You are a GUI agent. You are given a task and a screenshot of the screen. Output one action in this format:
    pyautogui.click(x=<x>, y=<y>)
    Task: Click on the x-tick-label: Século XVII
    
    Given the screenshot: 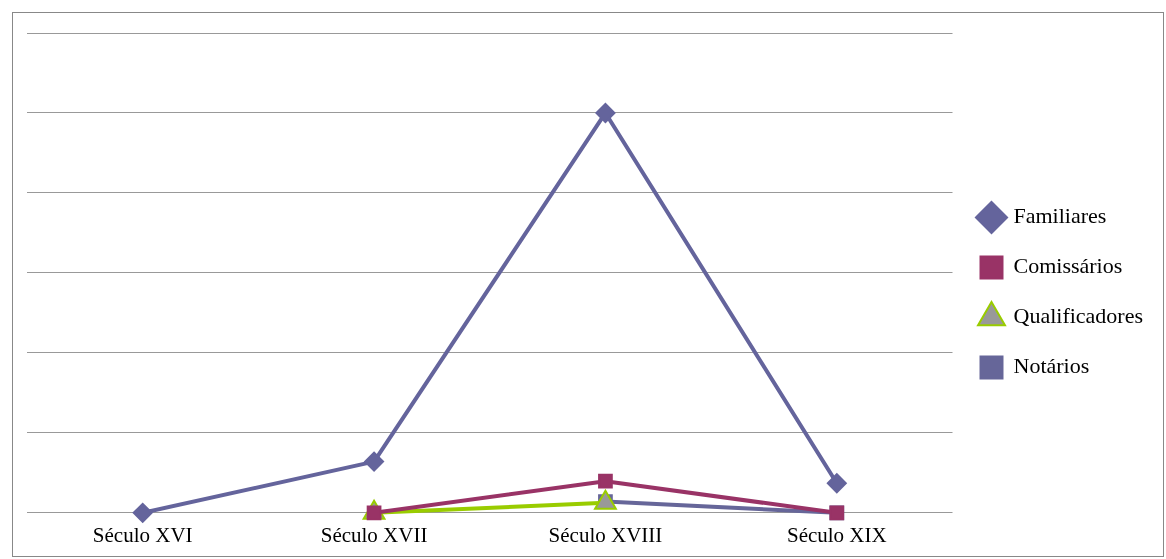 What is the action you would take?
    pyautogui.click(x=374, y=534)
    